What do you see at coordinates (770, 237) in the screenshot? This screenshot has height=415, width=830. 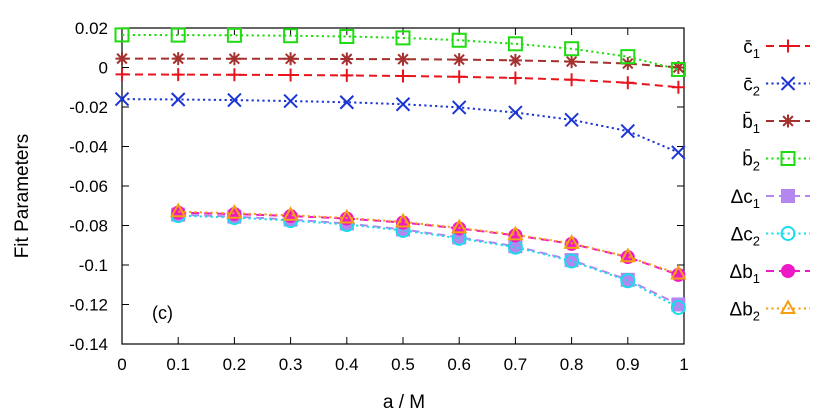 I see `legend-item: Δc2` at bounding box center [770, 237].